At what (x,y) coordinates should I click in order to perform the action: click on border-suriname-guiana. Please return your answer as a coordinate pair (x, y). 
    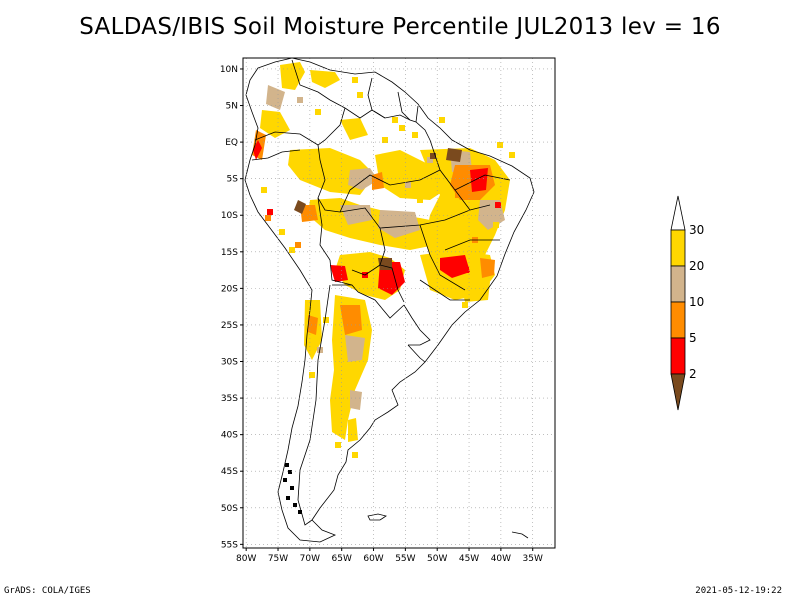
    Looking at the image, I should click on (417, 114).